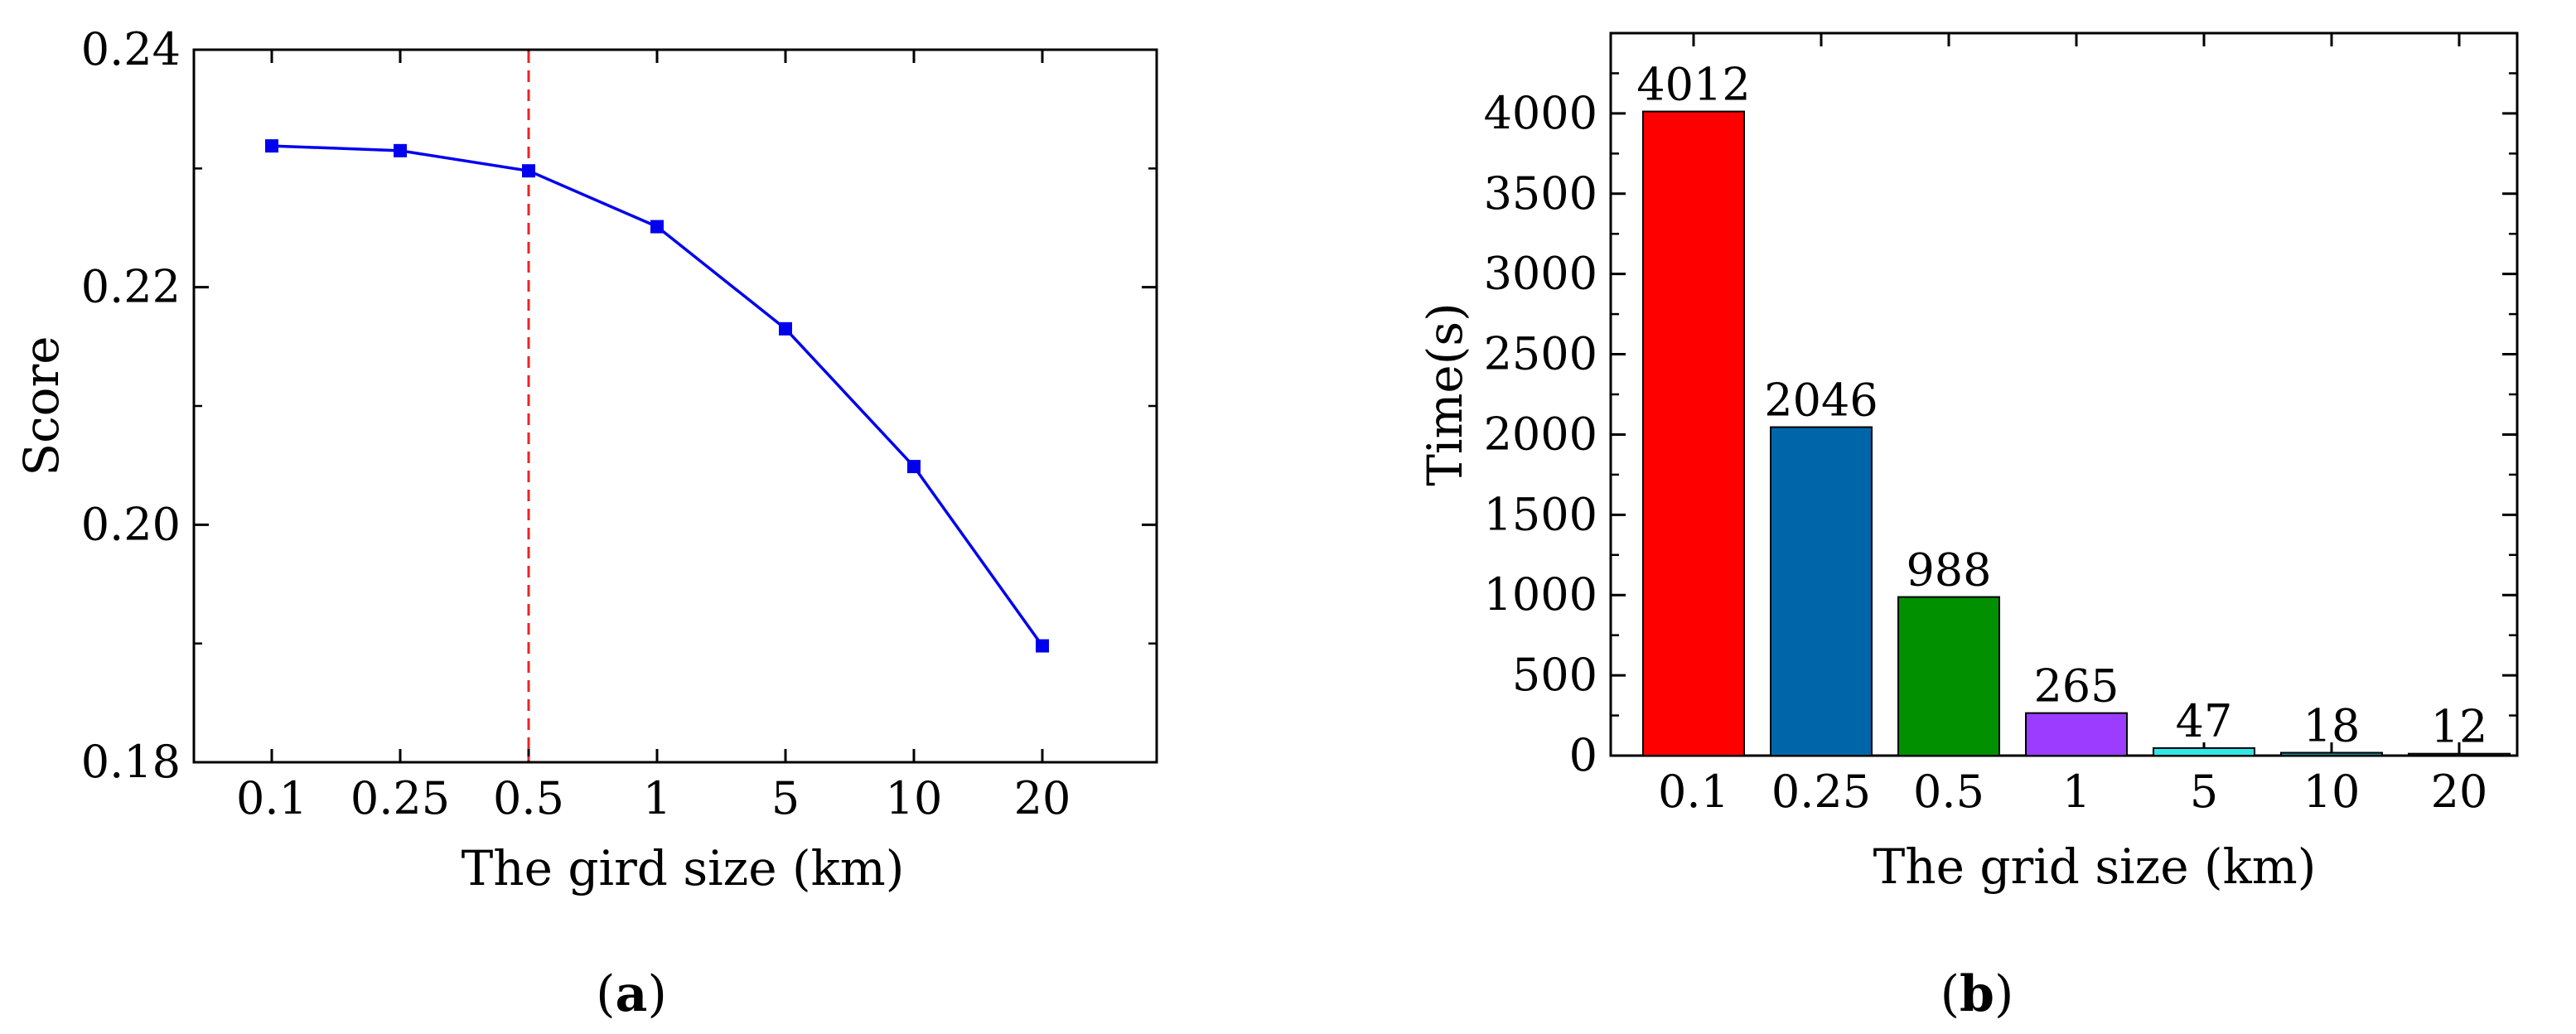  What do you see at coordinates (1554, 675) in the screenshot?
I see `panel-b-y-tick-label: 500` at bounding box center [1554, 675].